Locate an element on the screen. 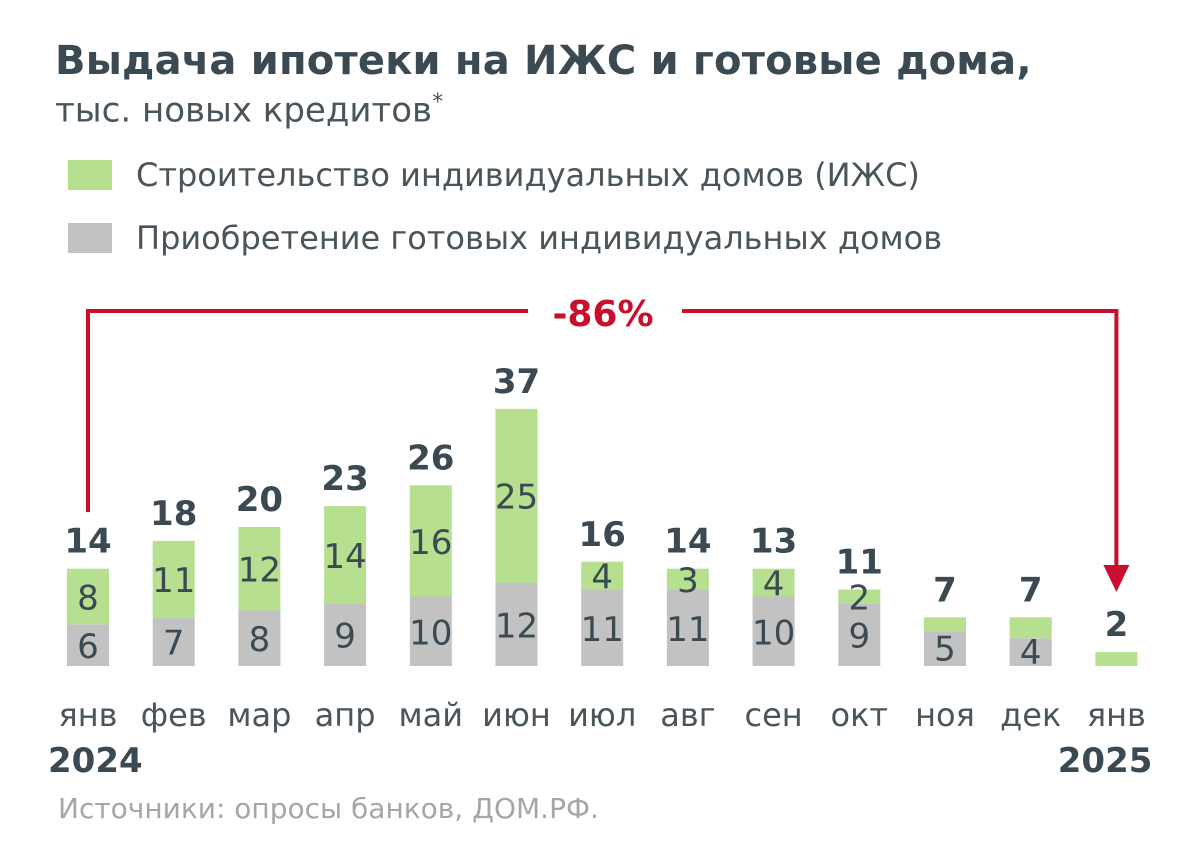 This screenshot has height=862, width=1194. label-izhs-5: 16 is located at coordinates (430, 543).